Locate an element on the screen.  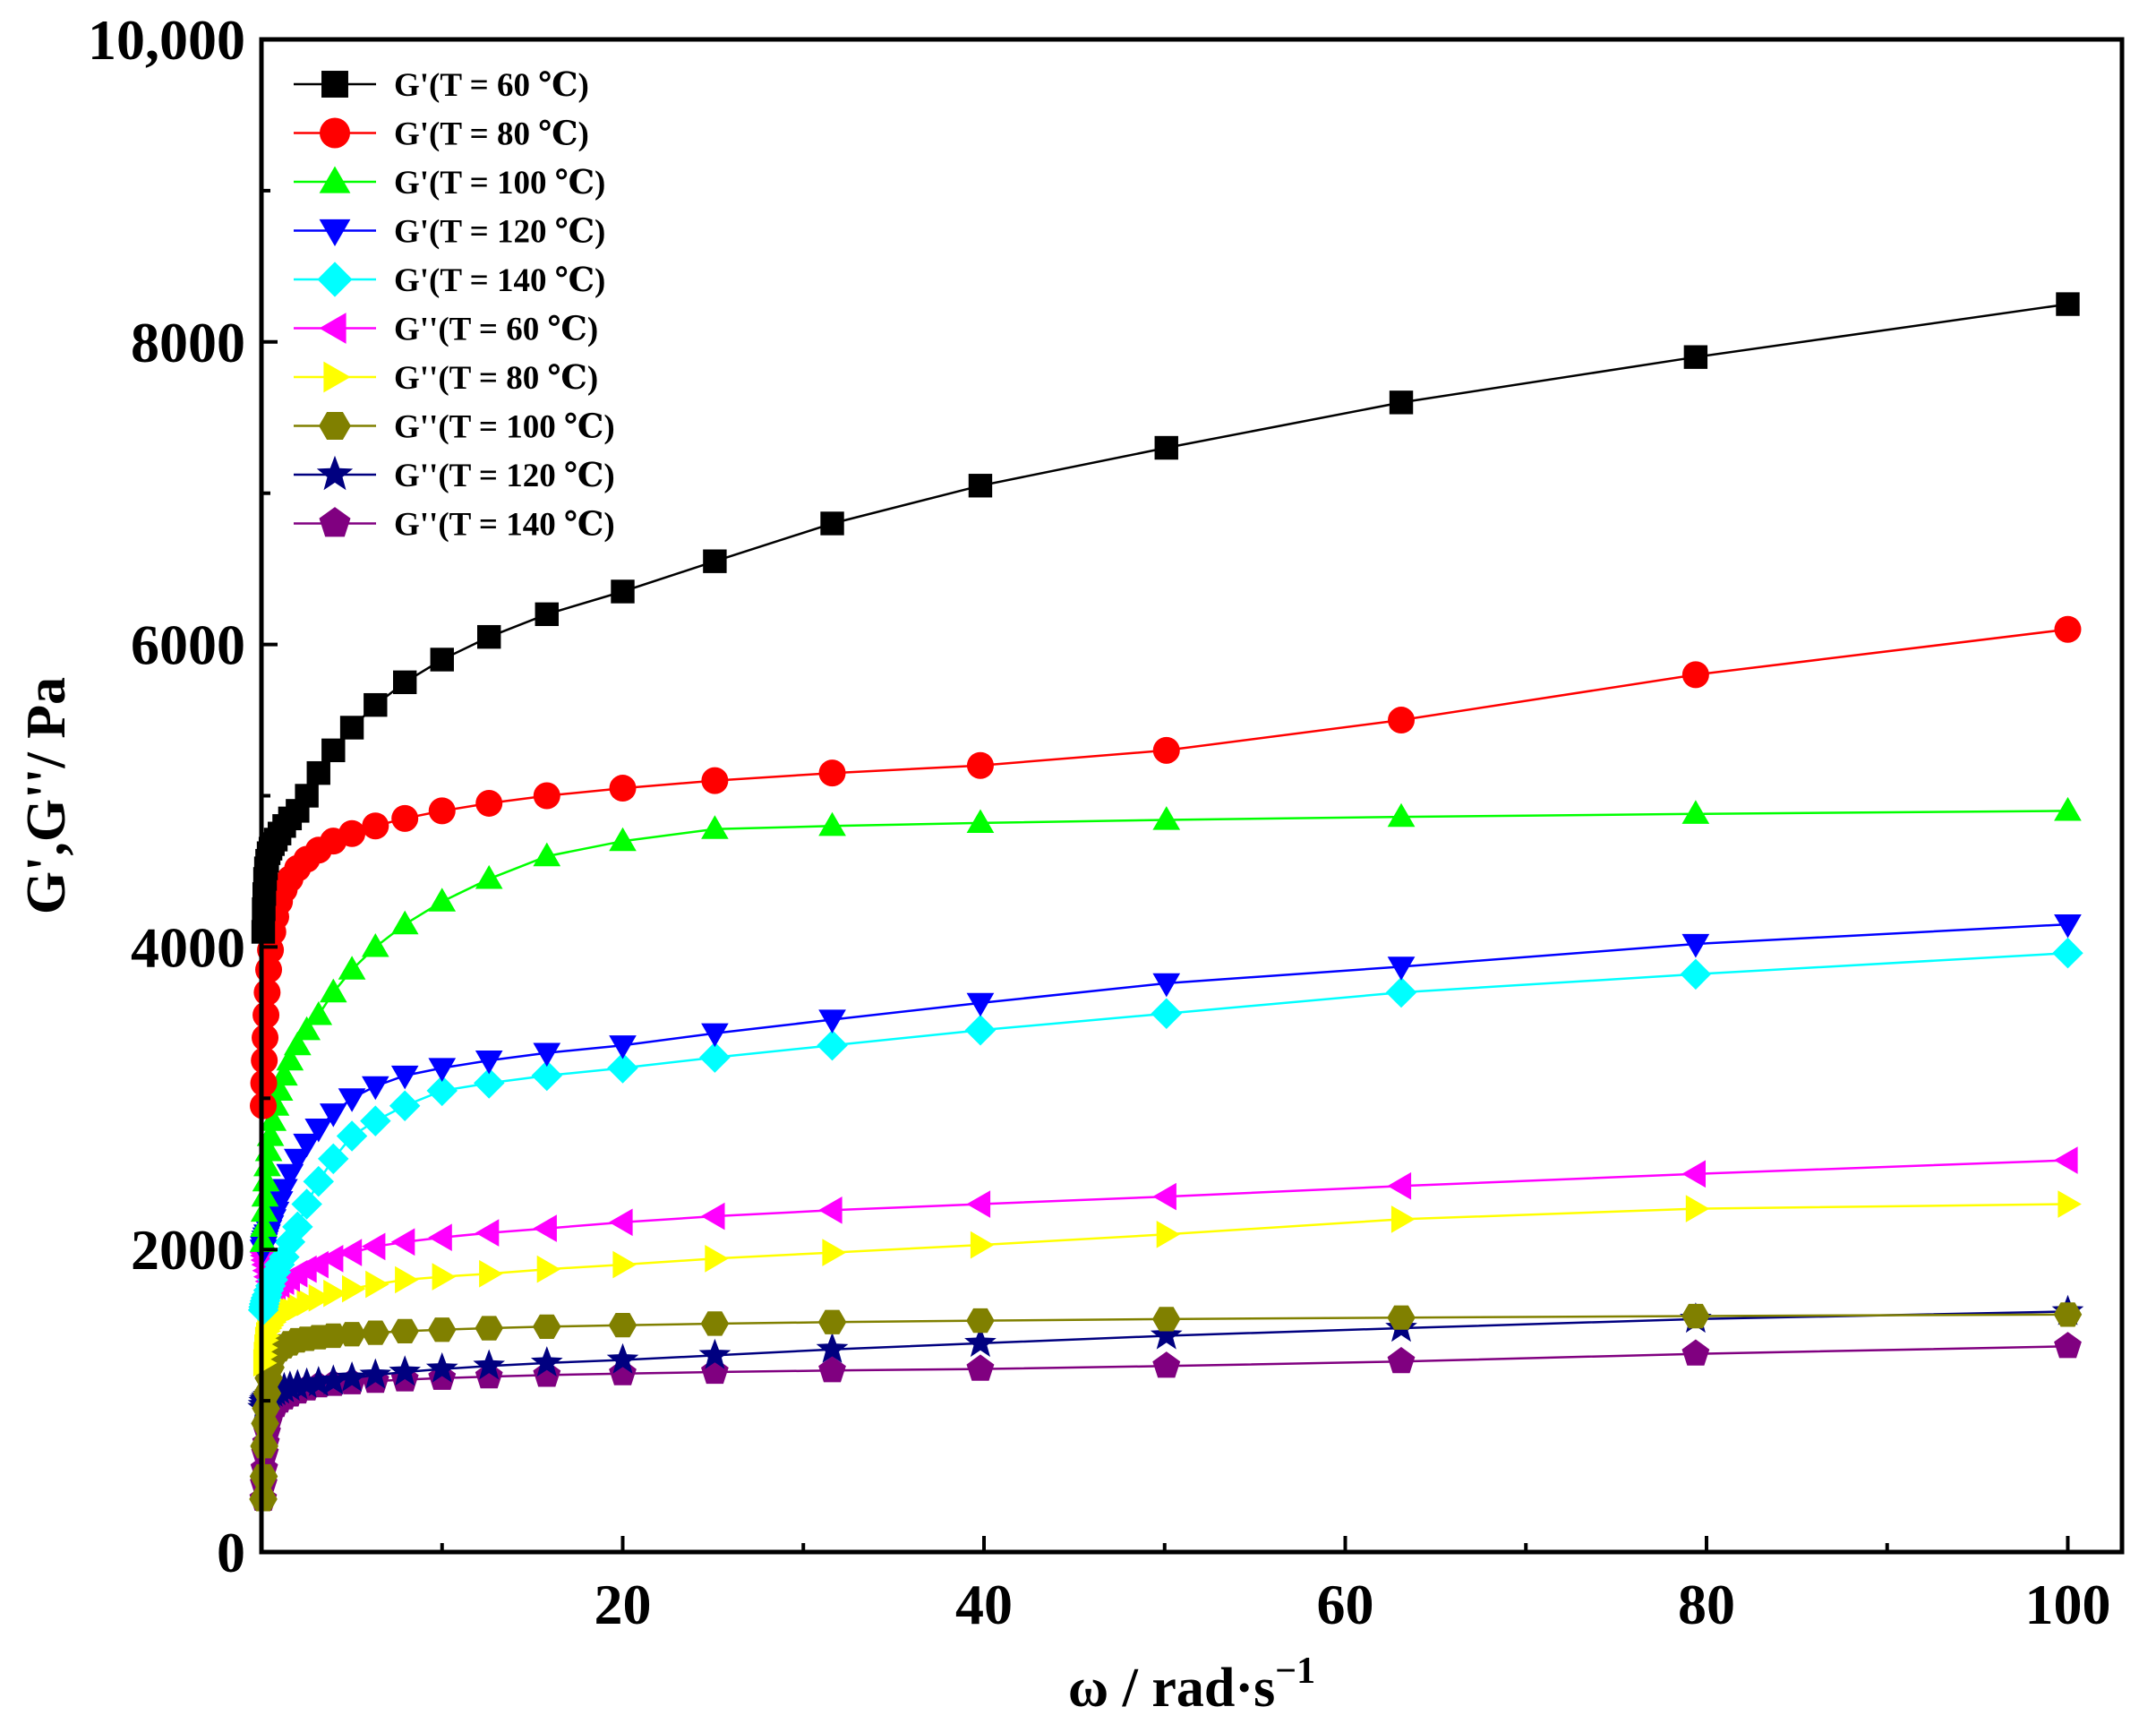
legend-label: G''(T = 140 ℃) is located at coordinates (504, 525).